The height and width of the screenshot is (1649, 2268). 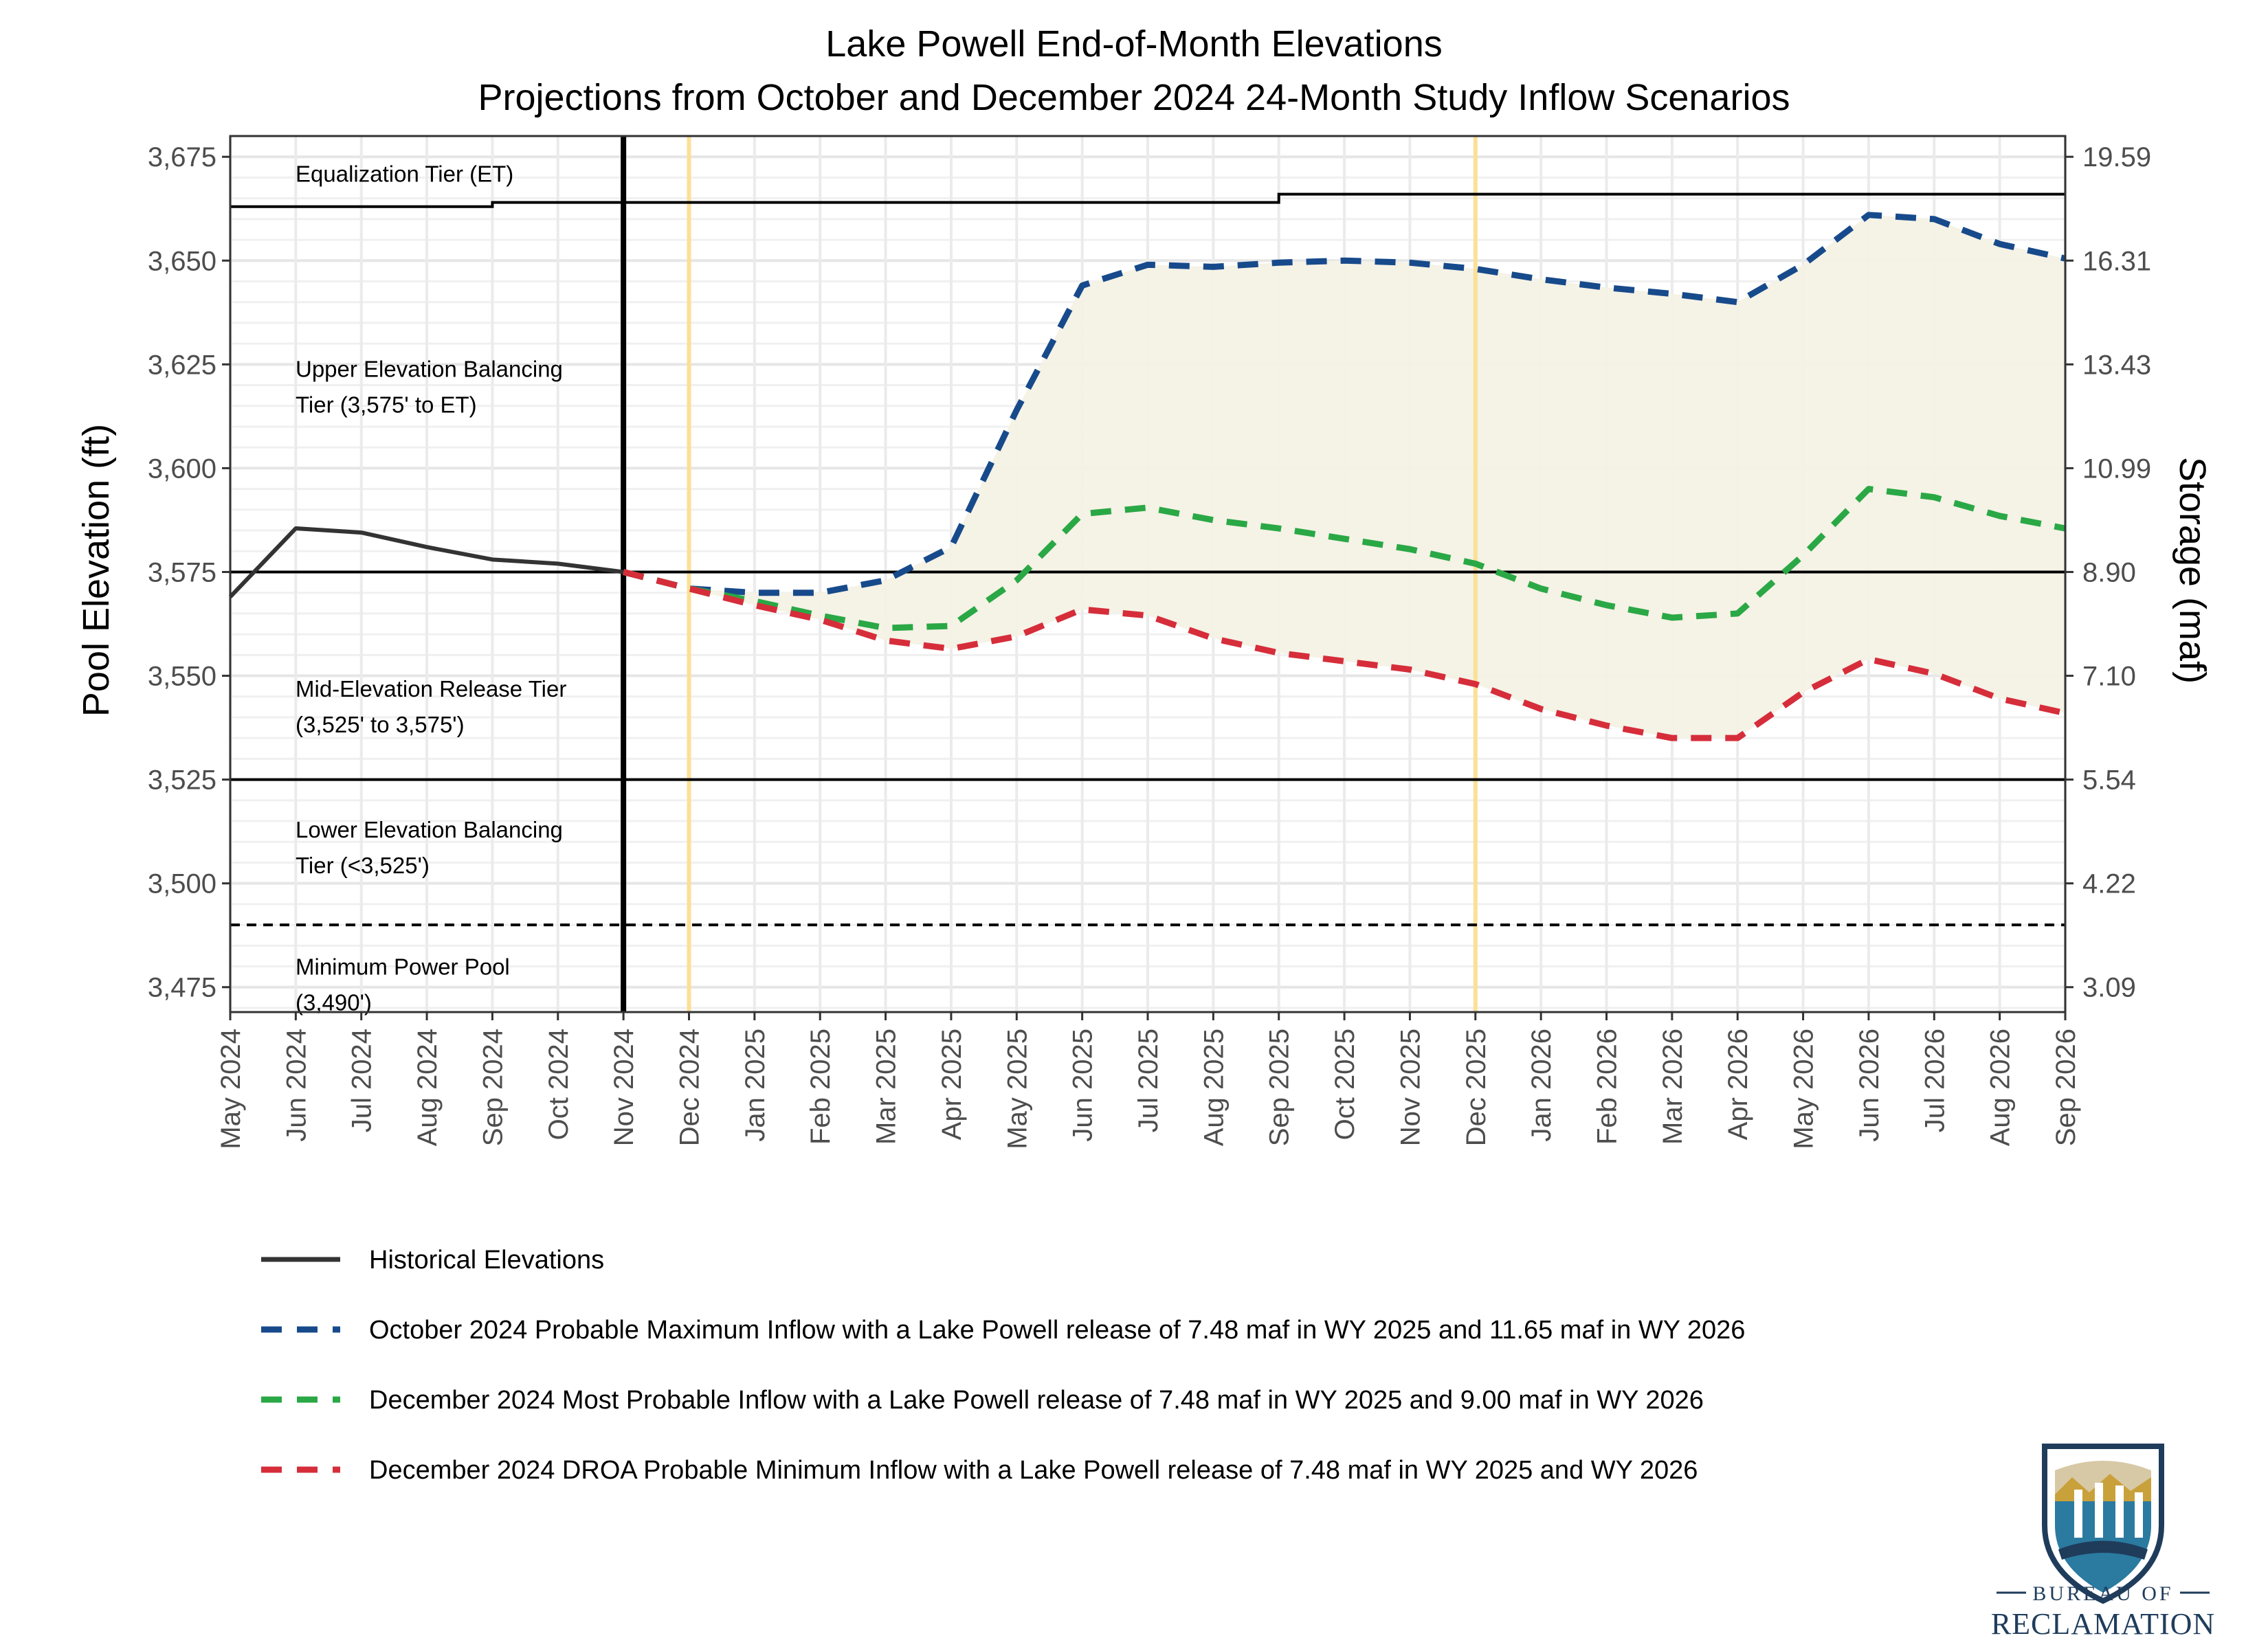 I want to click on chart-title: Lake Powell End-of-Month Elevations, so click(x=1134, y=44).